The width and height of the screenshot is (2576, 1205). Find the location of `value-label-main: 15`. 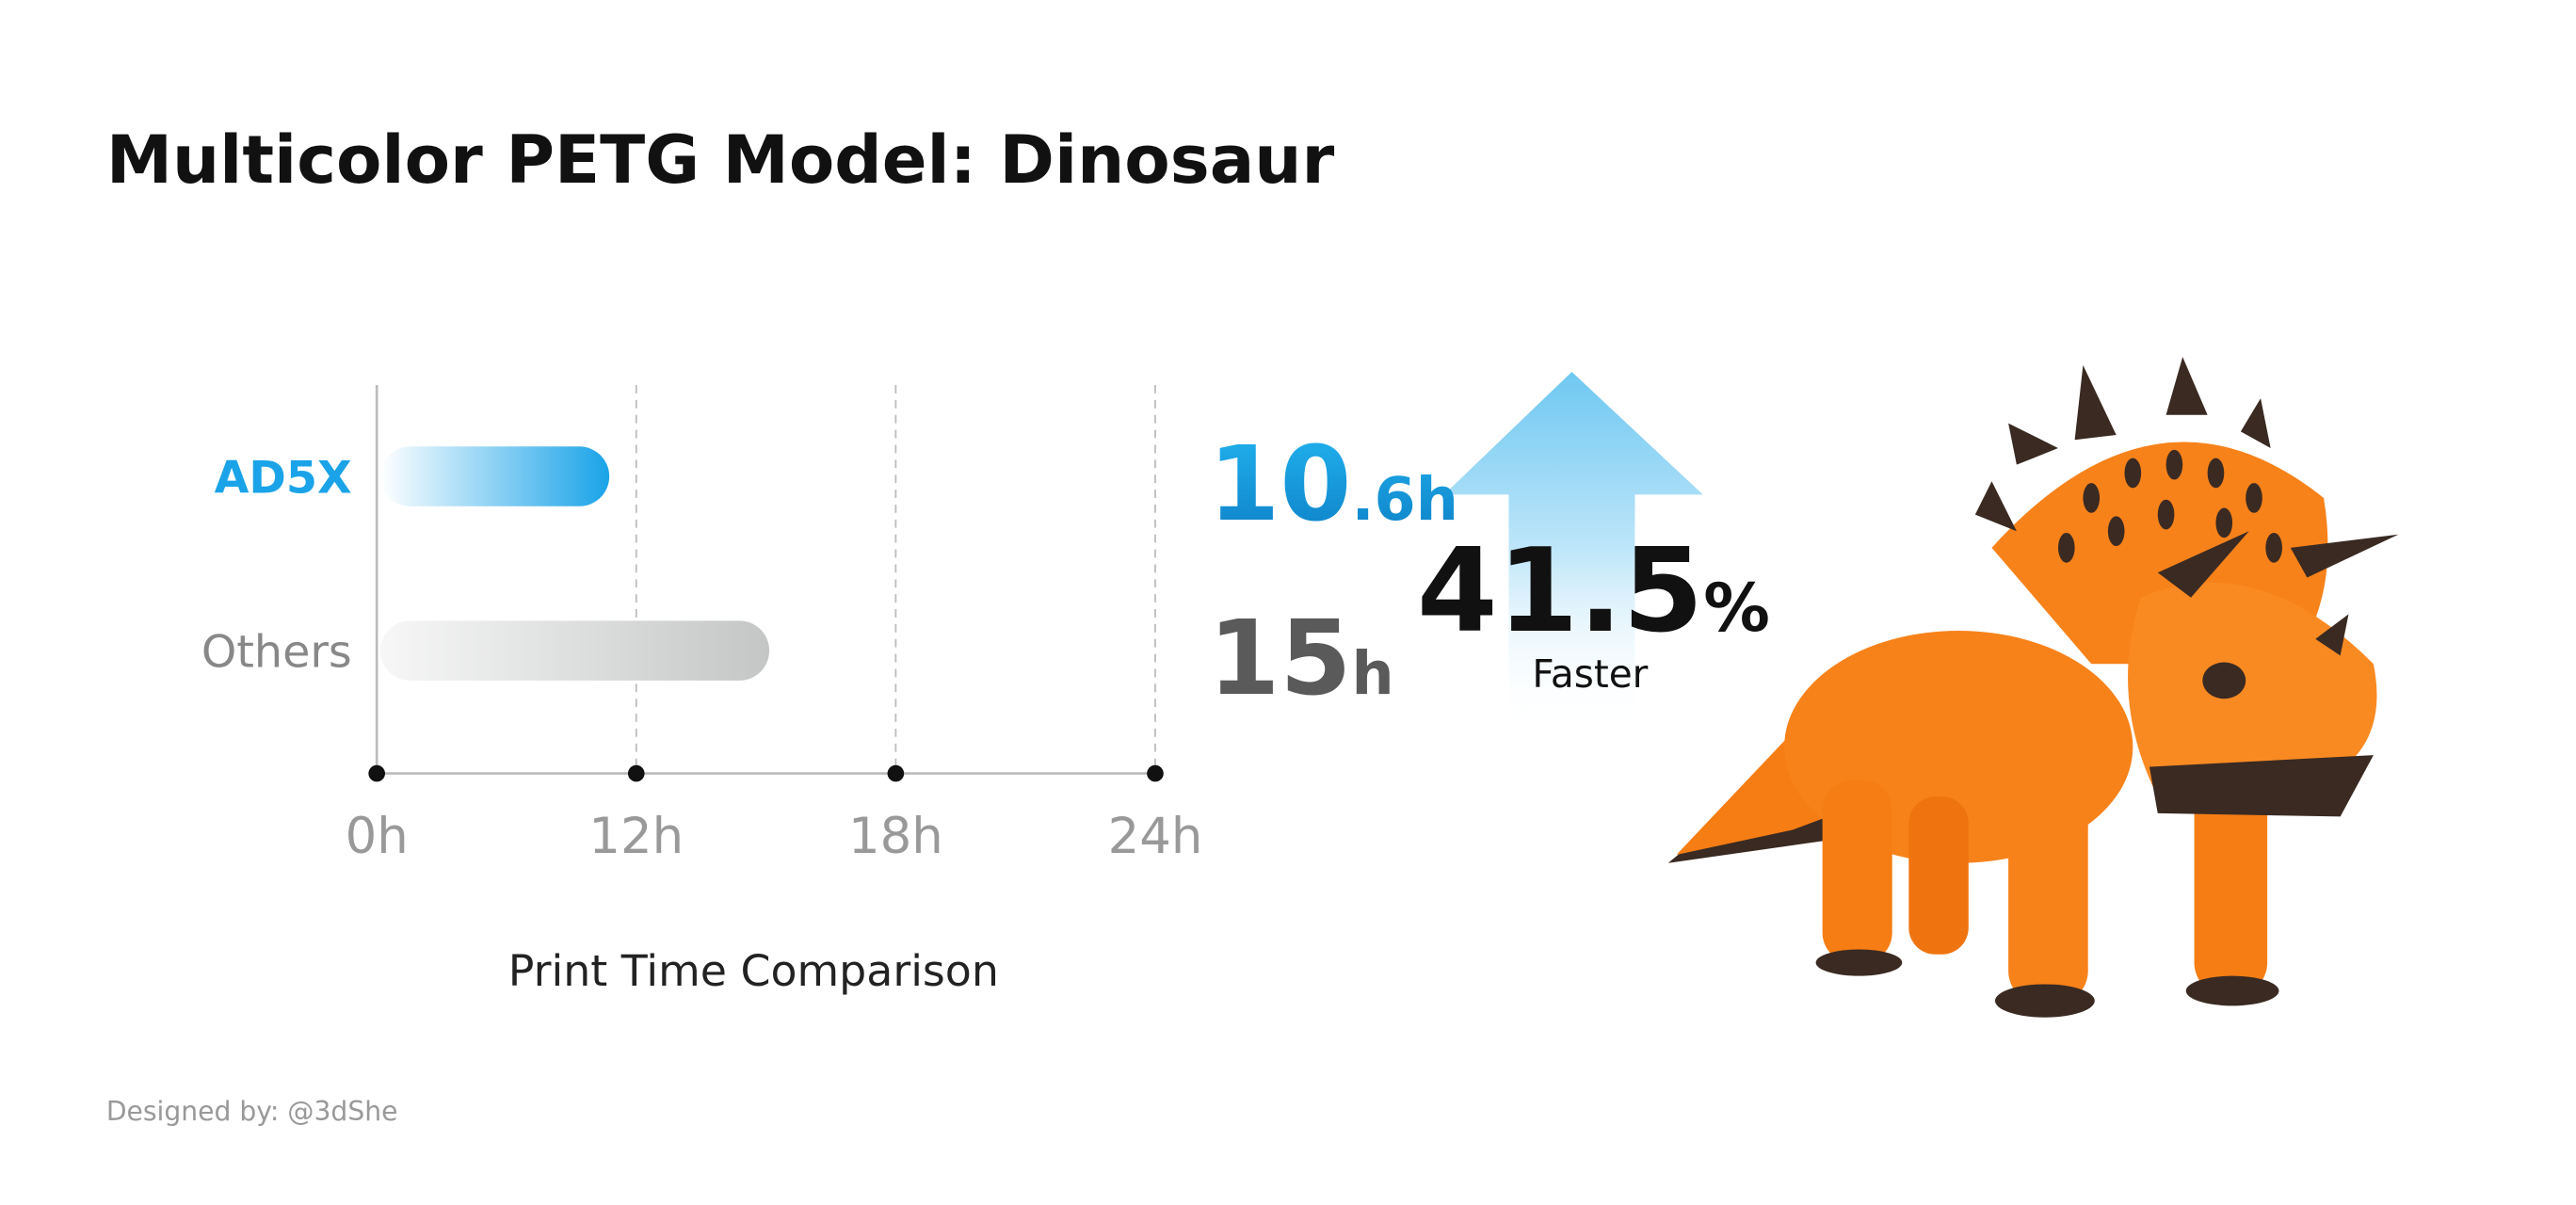

value-label-main: 15 is located at coordinates (1279, 658).